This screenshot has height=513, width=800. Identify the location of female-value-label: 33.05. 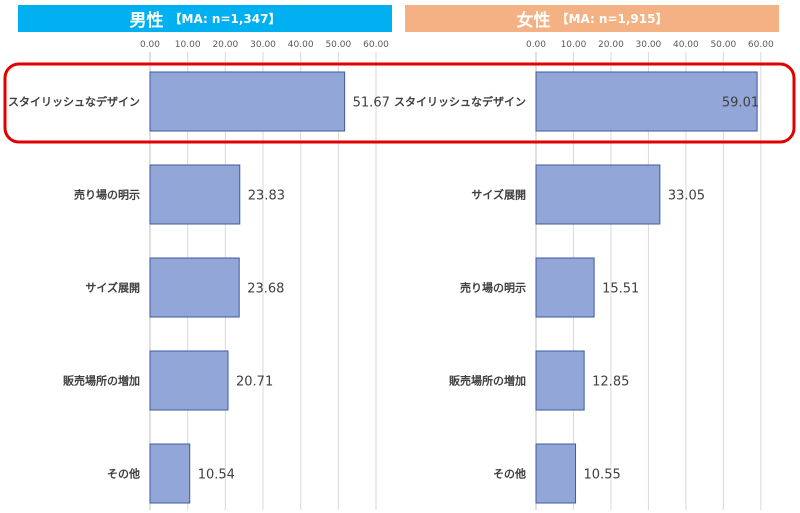
(686, 196).